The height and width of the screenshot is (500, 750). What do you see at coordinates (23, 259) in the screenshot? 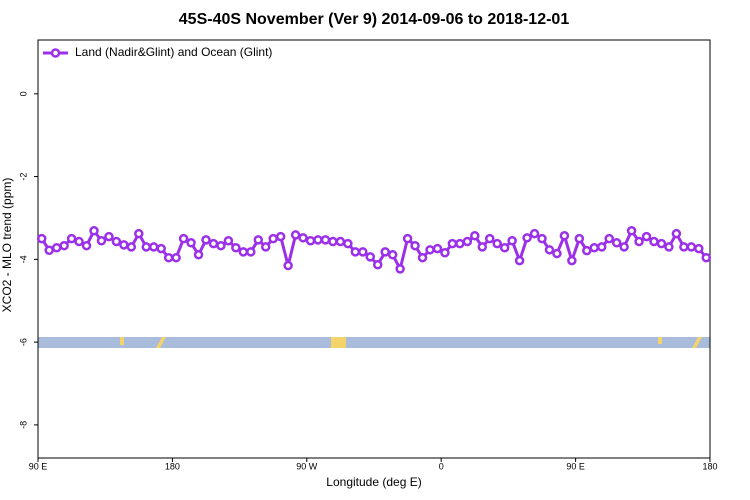
I see `y-tick-label: -4` at bounding box center [23, 259].